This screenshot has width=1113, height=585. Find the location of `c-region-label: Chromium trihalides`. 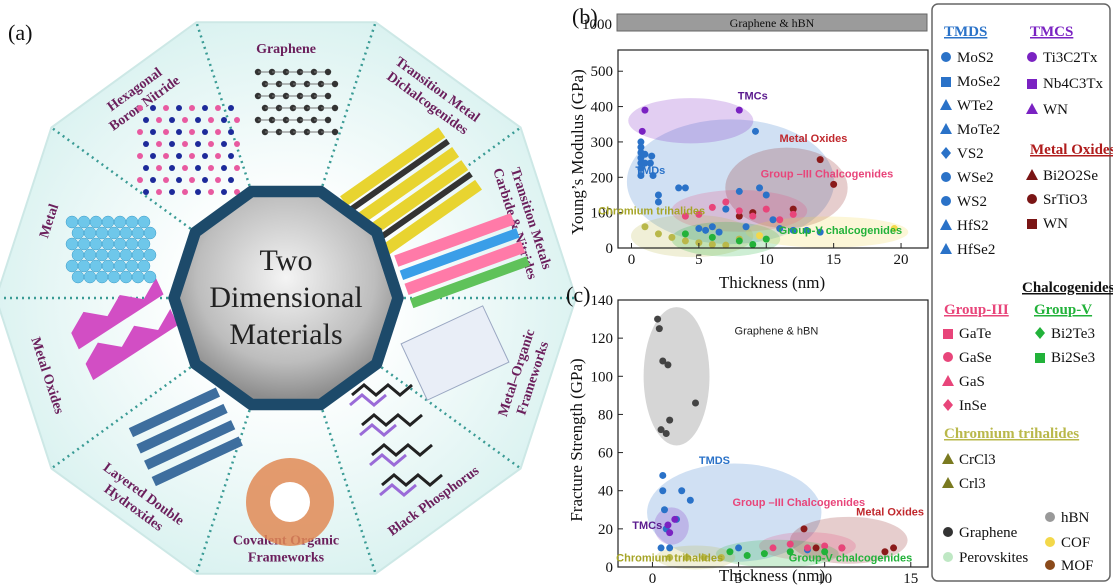

c-region-label: Chromium trihalides is located at coordinates (669, 558).